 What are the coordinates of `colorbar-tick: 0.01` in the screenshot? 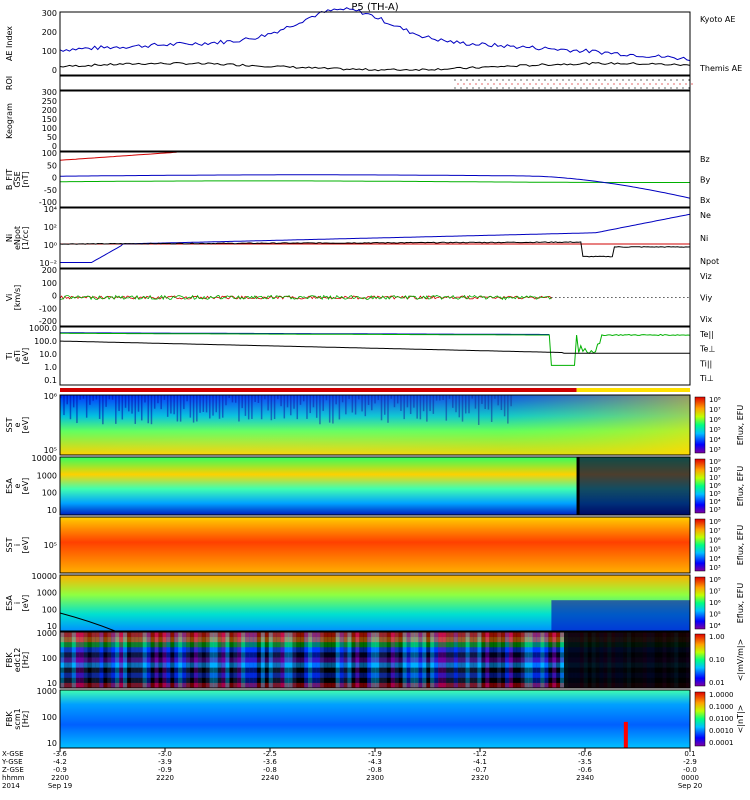 It's located at (717, 683).